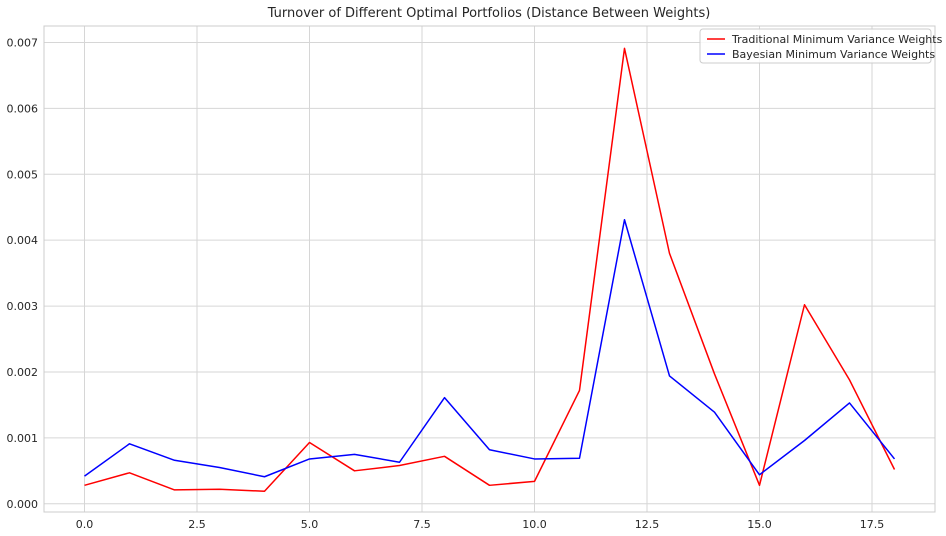 The image size is (946, 536). What do you see at coordinates (197, 524) in the screenshot?
I see `x-tick-label: 2.5` at bounding box center [197, 524].